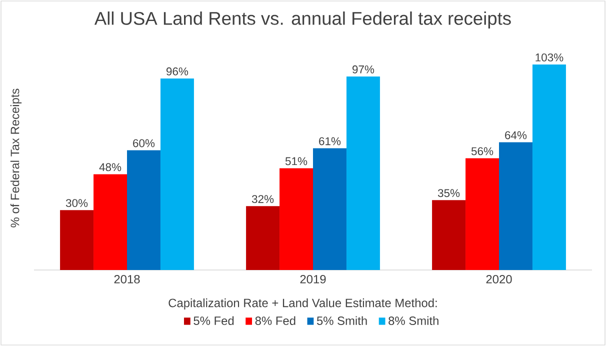 This screenshot has height=346, width=606. Describe the element at coordinates (275, 320) in the screenshot. I see `legend-label: 8% Fed` at that location.